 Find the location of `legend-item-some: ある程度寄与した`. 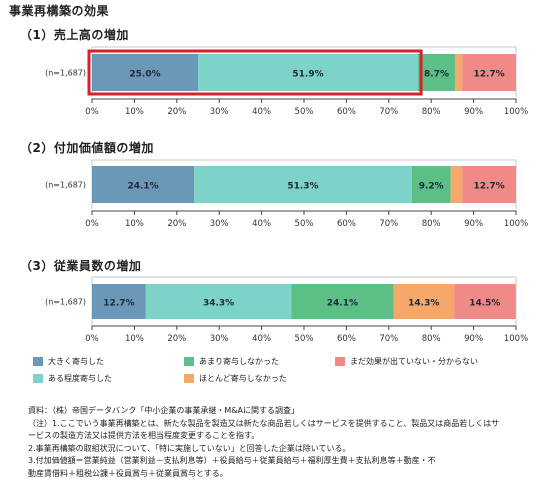

legend-item-some: ある程度寄与した is located at coordinates (72, 378).